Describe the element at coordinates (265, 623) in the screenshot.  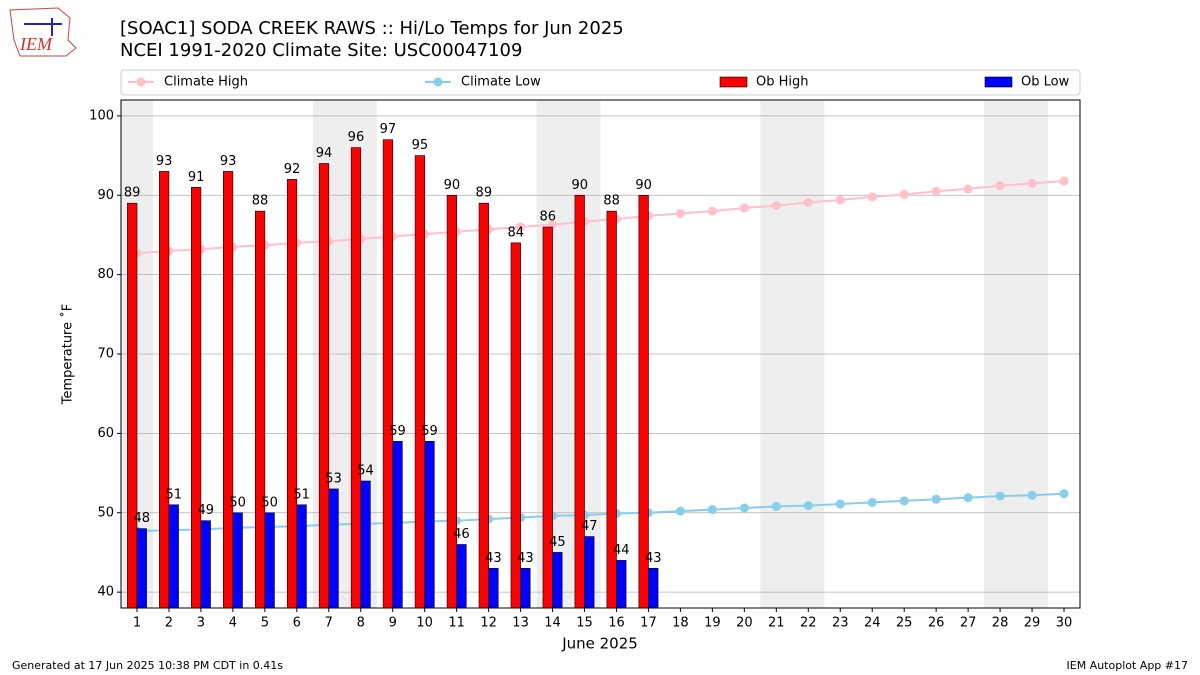
I see `x-tick-label: 5` at that location.